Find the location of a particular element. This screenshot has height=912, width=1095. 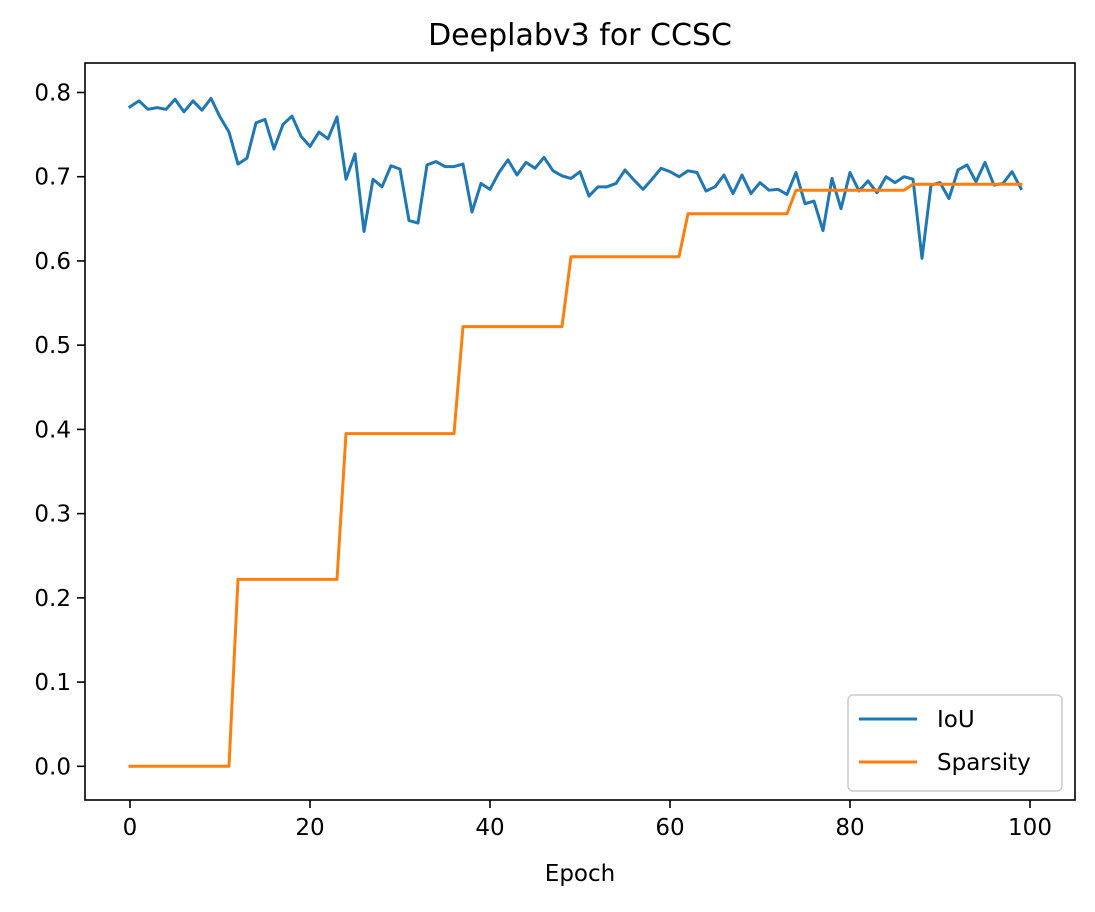

x-tick-label: 0 is located at coordinates (130, 828).